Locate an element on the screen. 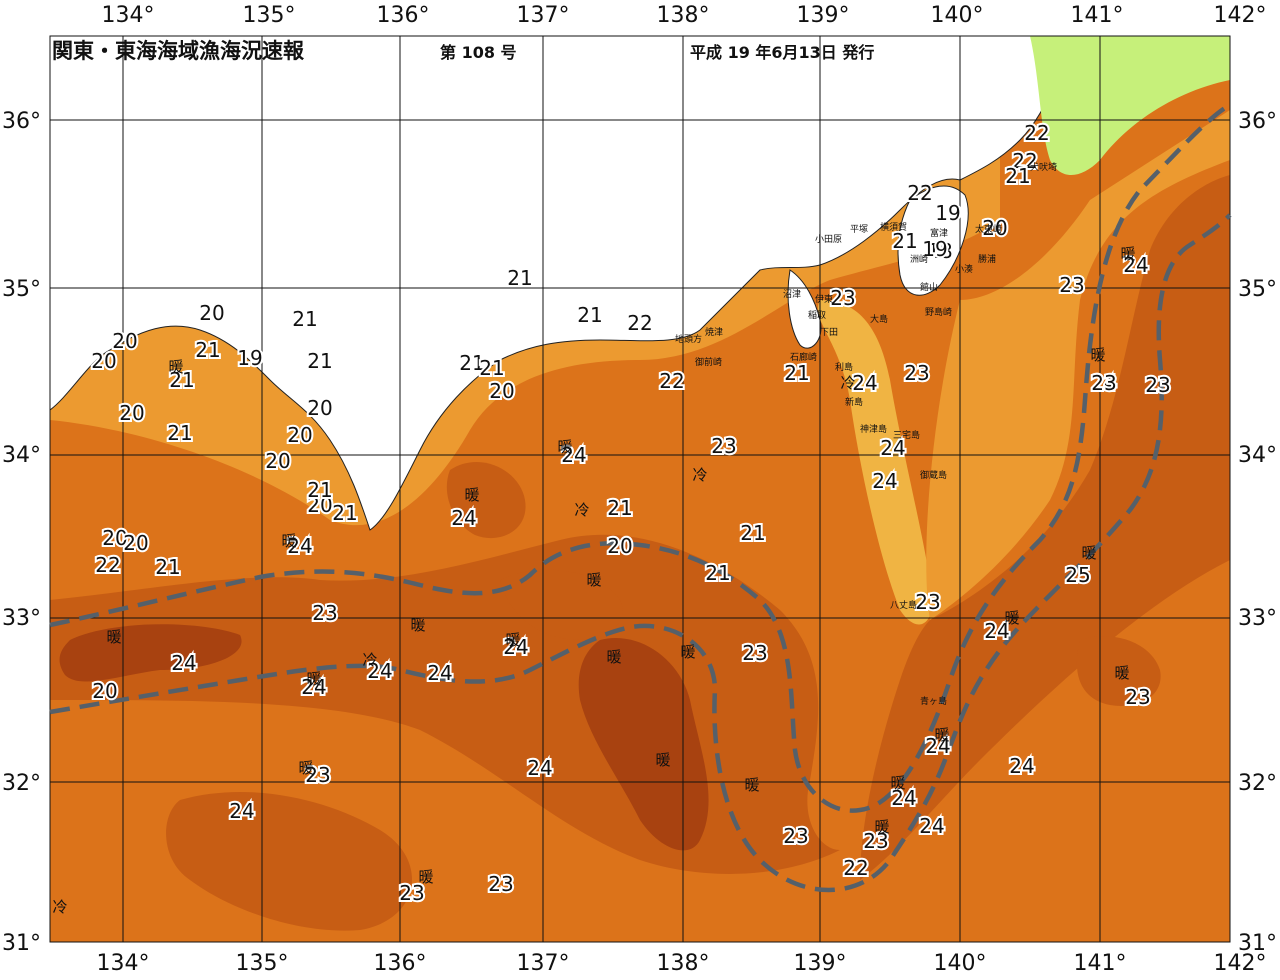  place-name: 御前崎 is located at coordinates (708, 362).